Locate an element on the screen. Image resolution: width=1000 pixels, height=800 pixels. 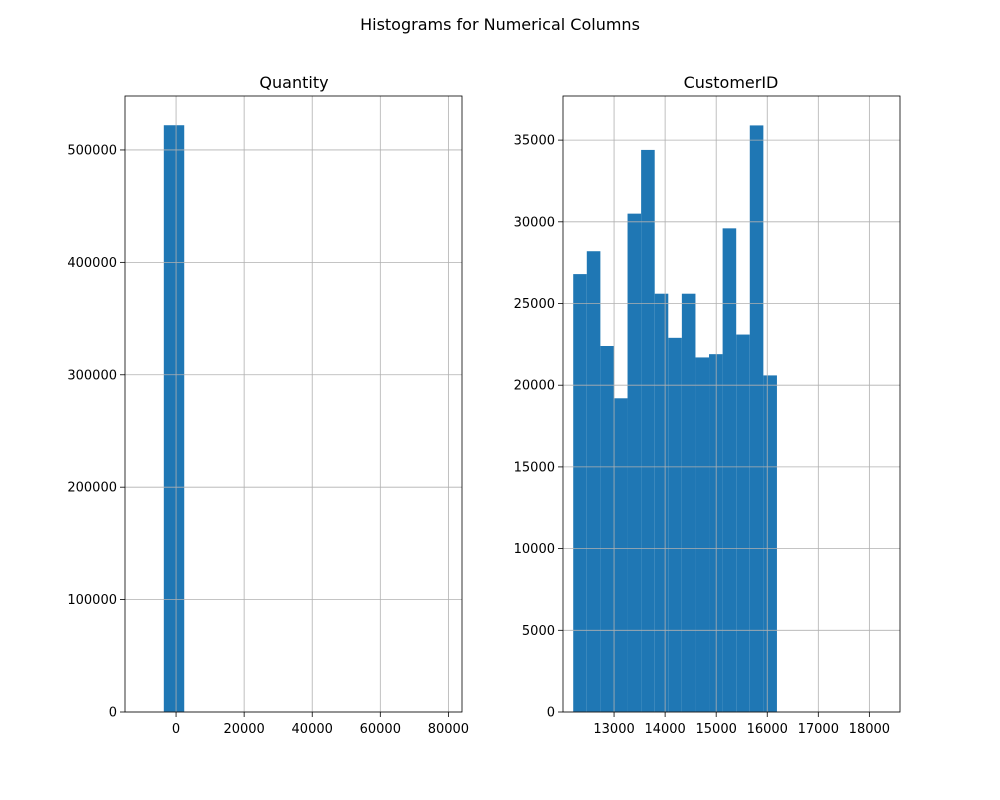
customerid-ytick-label-5: 25000 is located at coordinates (534, 304).